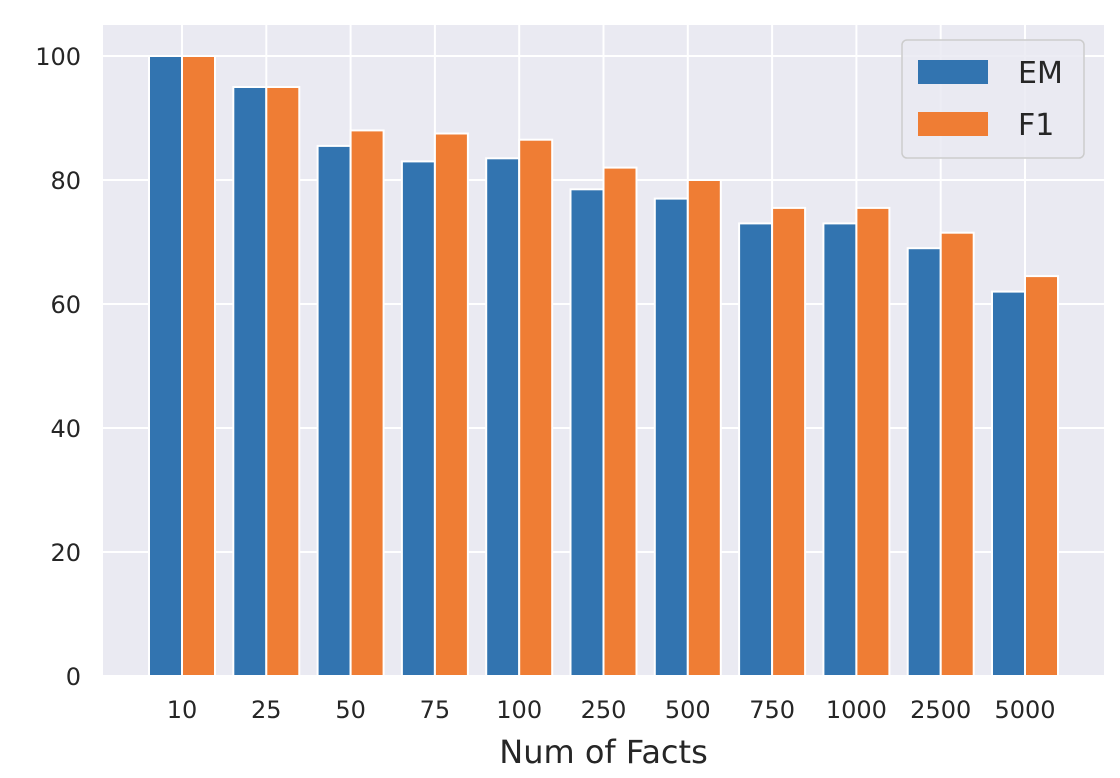  Describe the element at coordinates (65, 553) in the screenshot. I see `y-tick-label: 20` at that location.